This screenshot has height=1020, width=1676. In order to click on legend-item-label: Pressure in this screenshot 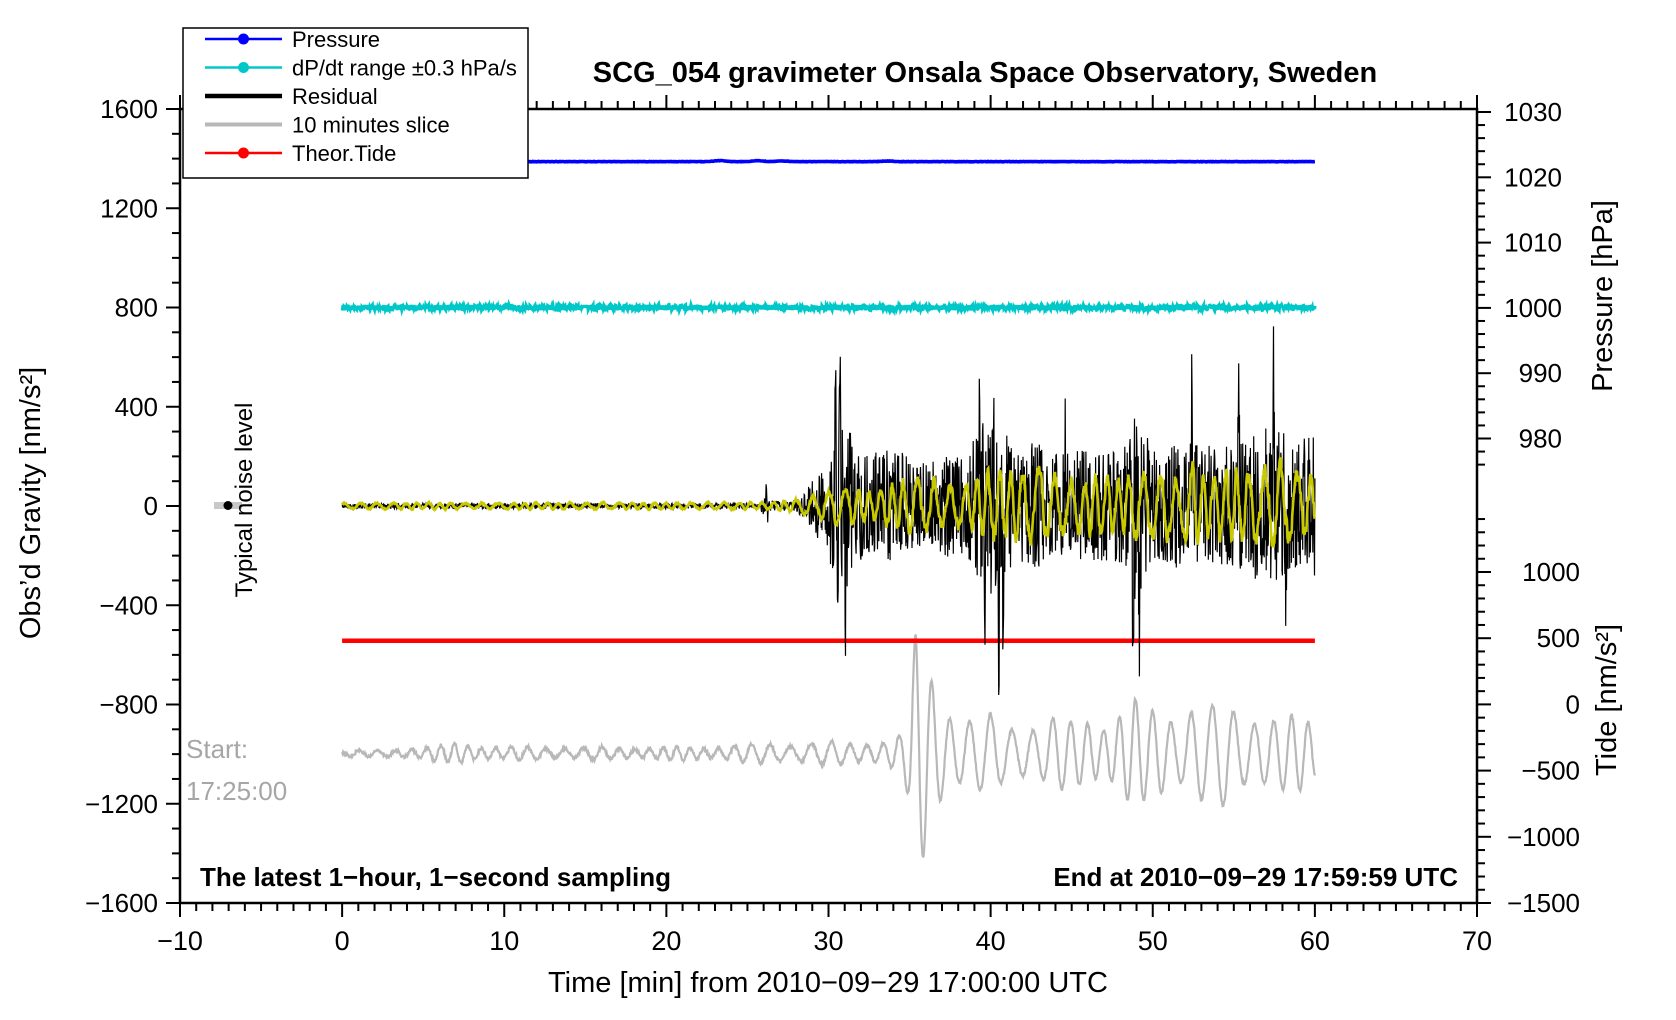, I will do `click(336, 39)`.